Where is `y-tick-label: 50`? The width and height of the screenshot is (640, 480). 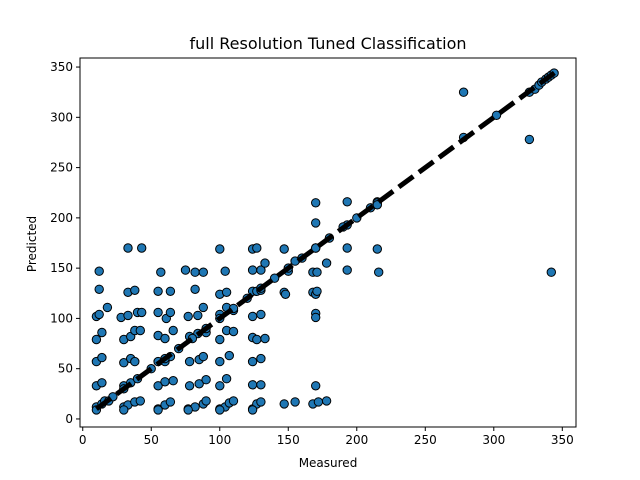
y-tick-label: 50 is located at coordinates (65, 369).